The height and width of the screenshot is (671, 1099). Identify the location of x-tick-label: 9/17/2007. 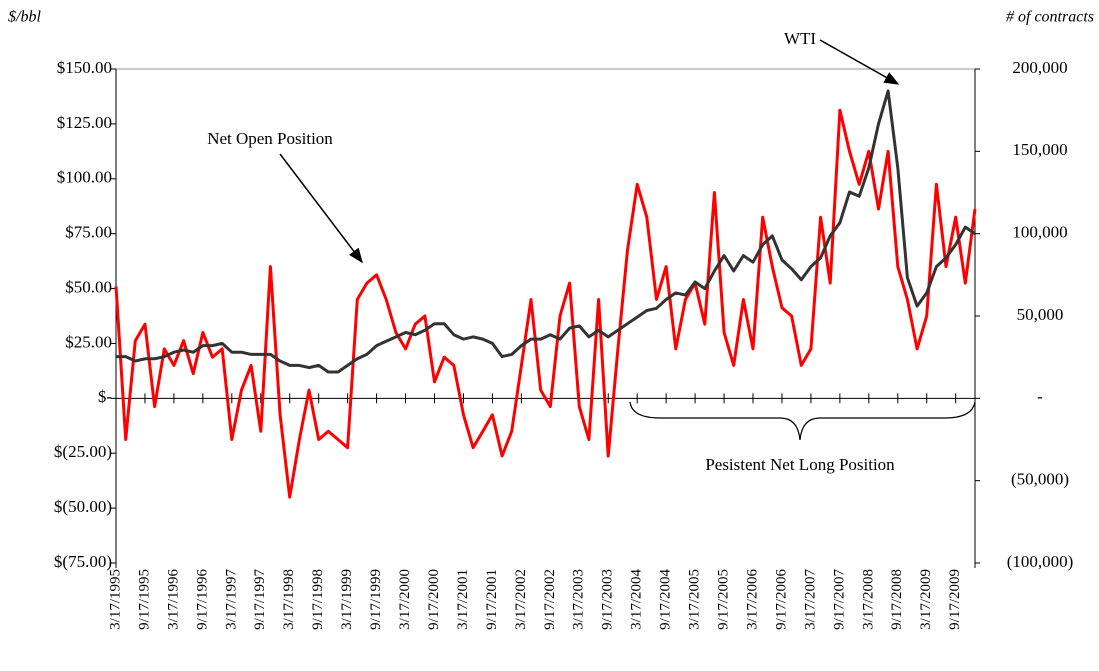
(839, 599).